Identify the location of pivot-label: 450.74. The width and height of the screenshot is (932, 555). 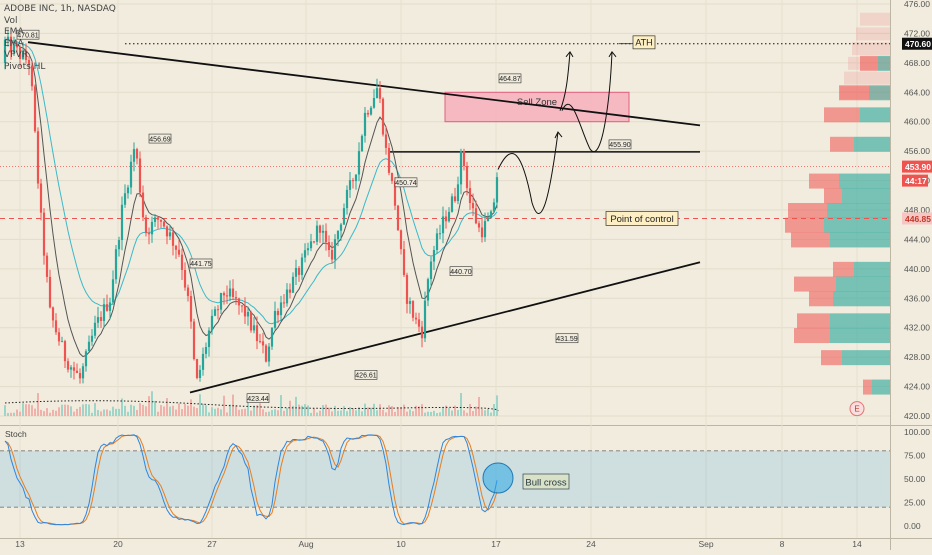
(406, 182).